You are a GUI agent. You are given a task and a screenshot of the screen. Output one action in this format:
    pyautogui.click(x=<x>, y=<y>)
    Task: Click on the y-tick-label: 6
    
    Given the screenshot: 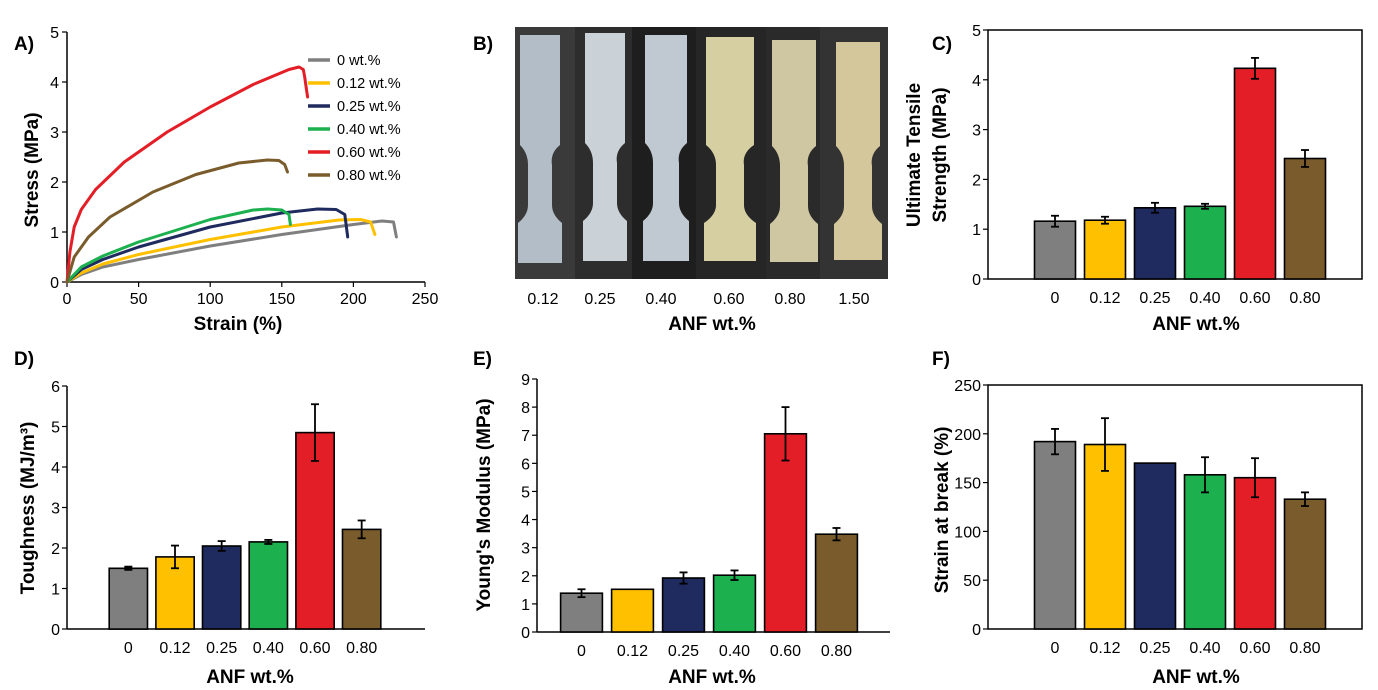 What is the action you would take?
    pyautogui.click(x=525, y=464)
    